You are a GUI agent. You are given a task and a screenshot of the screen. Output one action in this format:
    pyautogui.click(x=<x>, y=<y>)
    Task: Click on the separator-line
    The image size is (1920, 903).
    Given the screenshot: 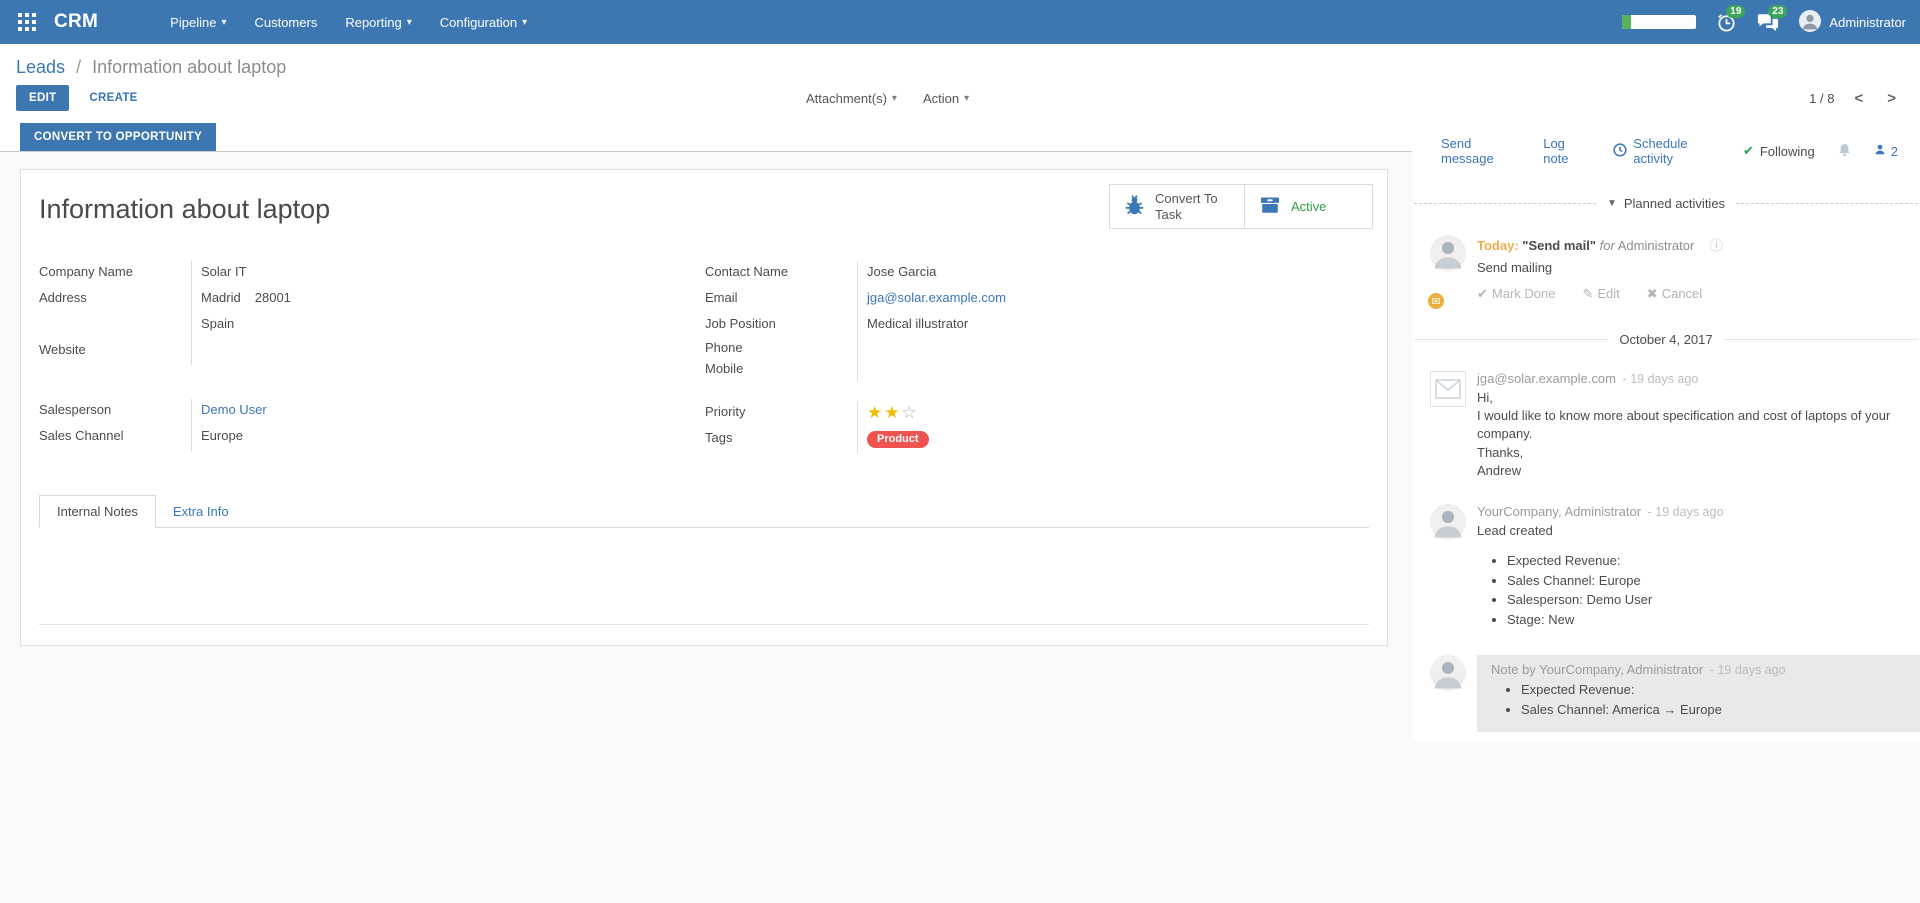 What is the action you would take?
    pyautogui.click(x=1821, y=339)
    